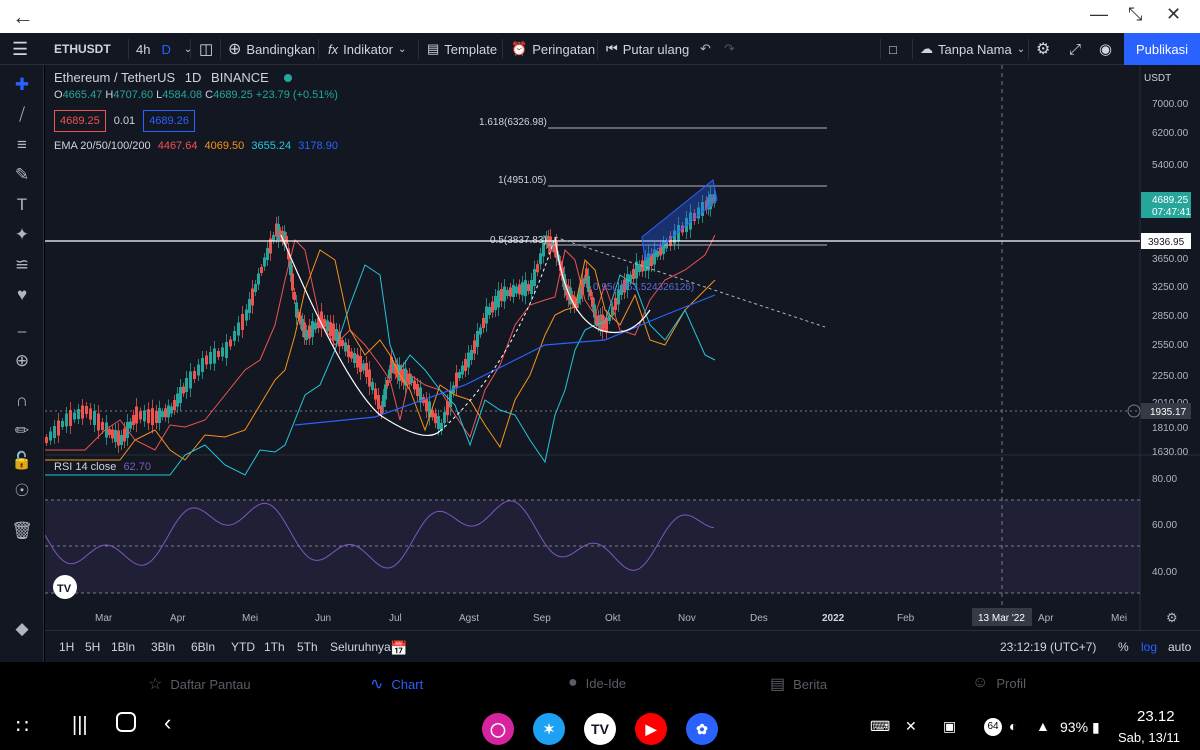 The image size is (1200, 750). Describe the element at coordinates (497, 334) in the screenshot. I see `cup-dashed-curve` at that location.